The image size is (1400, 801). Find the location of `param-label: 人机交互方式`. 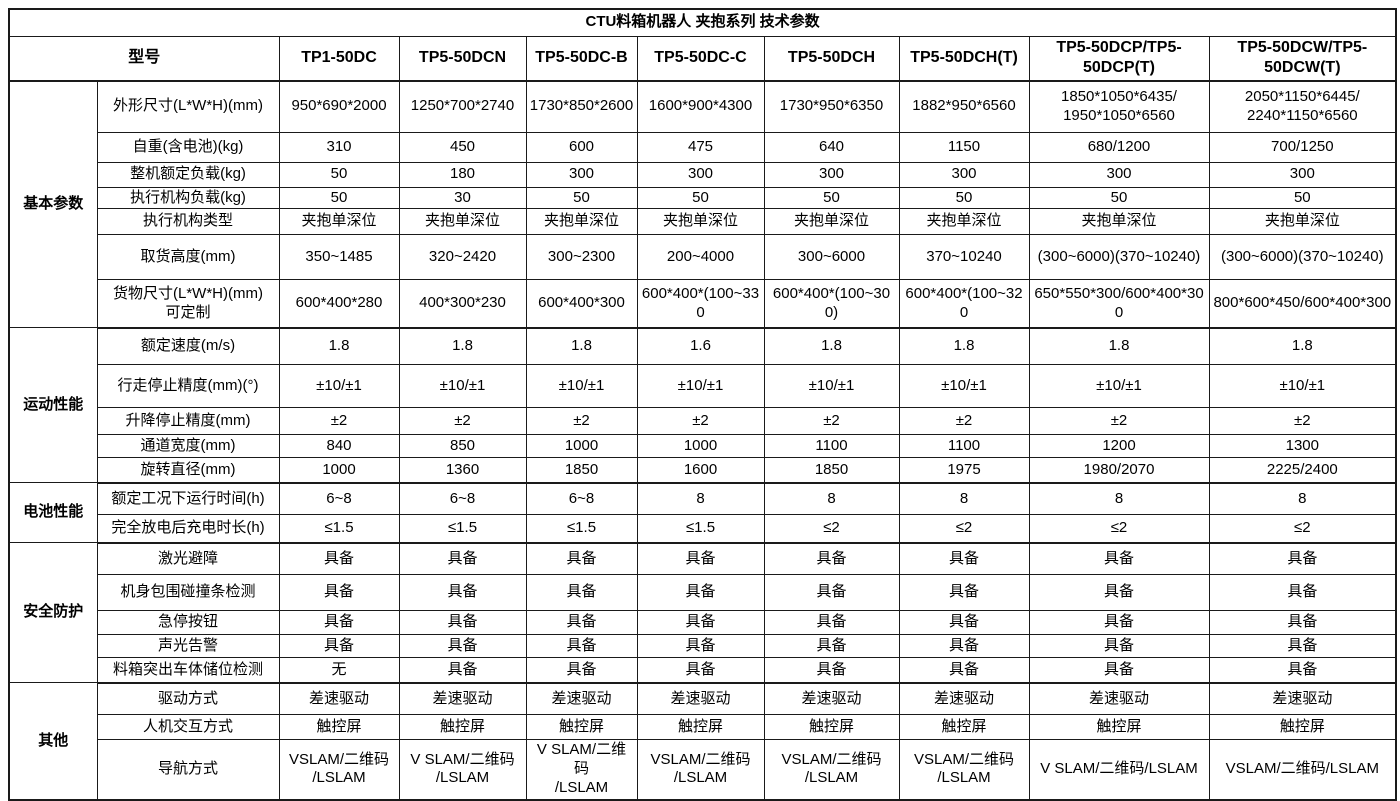

param-label: 人机交互方式 is located at coordinates (188, 727).